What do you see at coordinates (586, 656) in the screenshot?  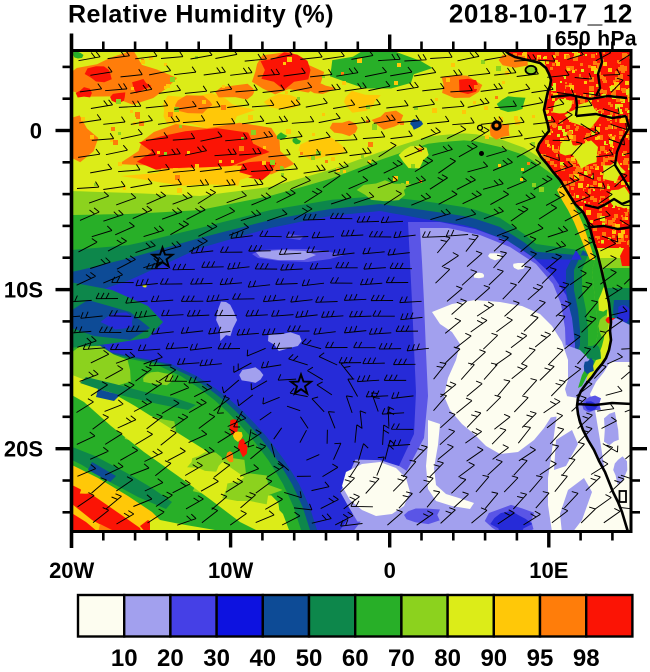 I see `svg-text: 98` at bounding box center [586, 656].